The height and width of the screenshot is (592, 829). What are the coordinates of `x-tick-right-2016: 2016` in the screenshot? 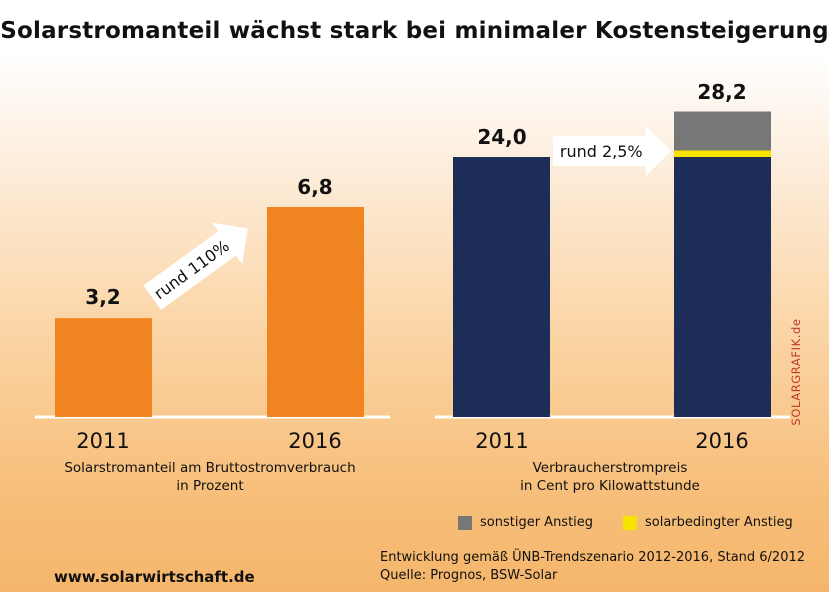 It's located at (722, 441).